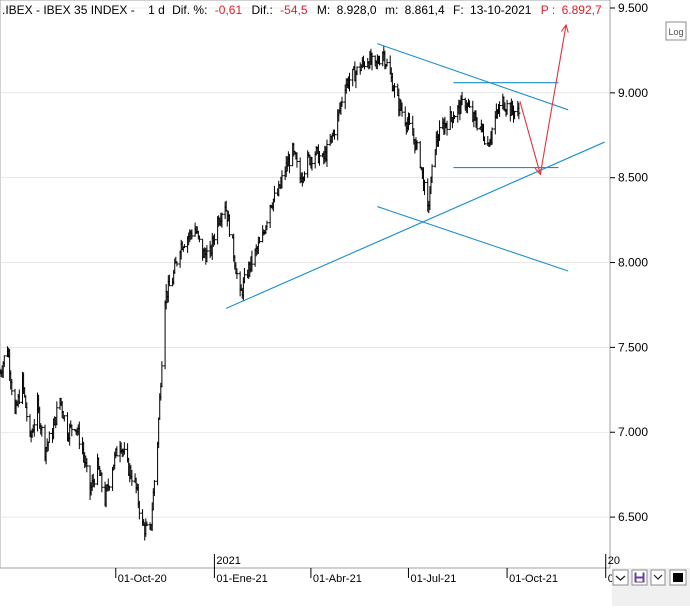 The width and height of the screenshot is (690, 611). I want to click on y-axis: 9.500 9.000 8.500 8.000 7.500 7.000 6.500, so click(629, 262).